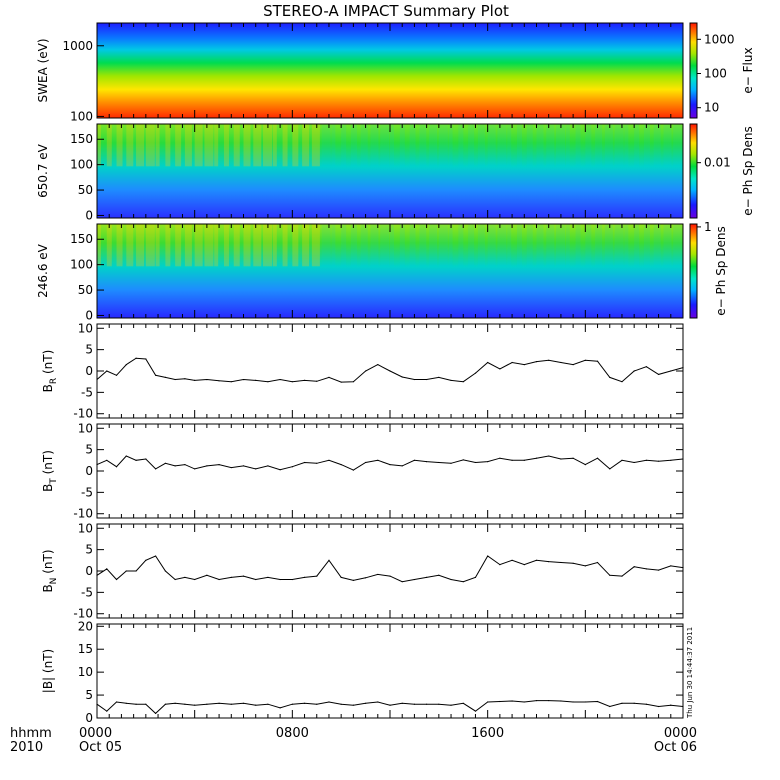 The image size is (780, 780). I want to click on y-axis-label-sub: R, so click(54, 381).